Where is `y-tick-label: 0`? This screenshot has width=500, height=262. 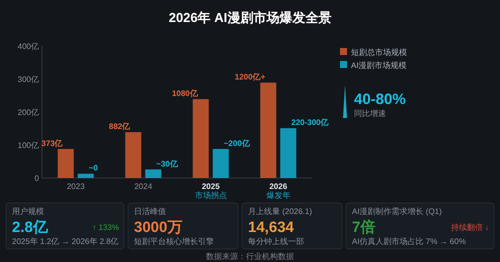
y-tick-label: 0 is located at coordinates (37, 178).